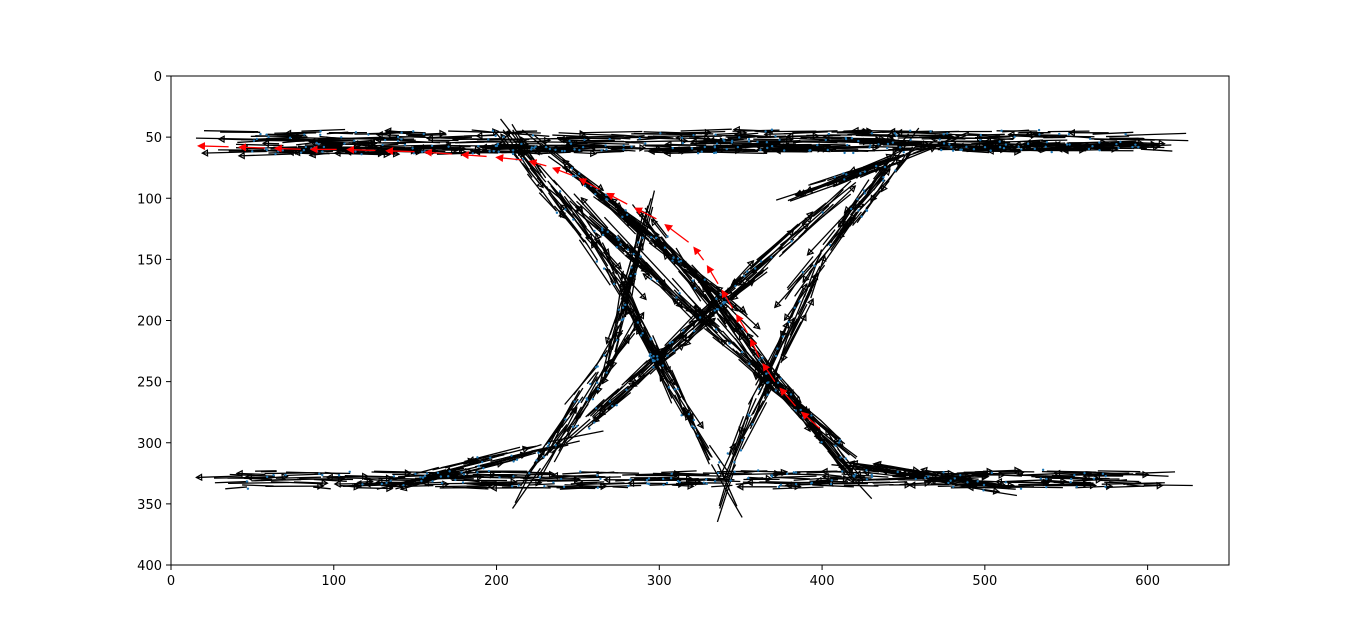 The height and width of the screenshot is (635, 1366). What do you see at coordinates (703, 324) in the screenshot?
I see `arrow-band-cross-down` at bounding box center [703, 324].